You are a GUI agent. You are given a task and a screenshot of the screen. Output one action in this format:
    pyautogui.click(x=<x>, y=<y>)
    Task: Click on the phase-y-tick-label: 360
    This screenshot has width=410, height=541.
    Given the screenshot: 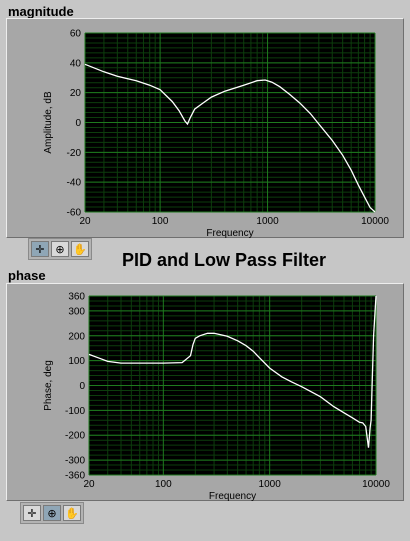 What is the action you would take?
    pyautogui.click(x=76, y=297)
    